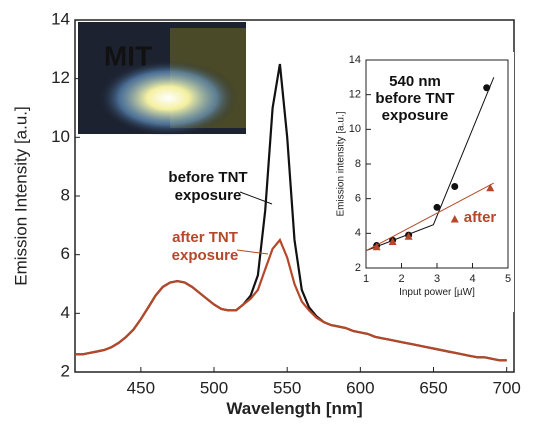 The width and height of the screenshot is (535, 436). What do you see at coordinates (506, 387) in the screenshot?
I see `x-tick-label: 700` at bounding box center [506, 387].